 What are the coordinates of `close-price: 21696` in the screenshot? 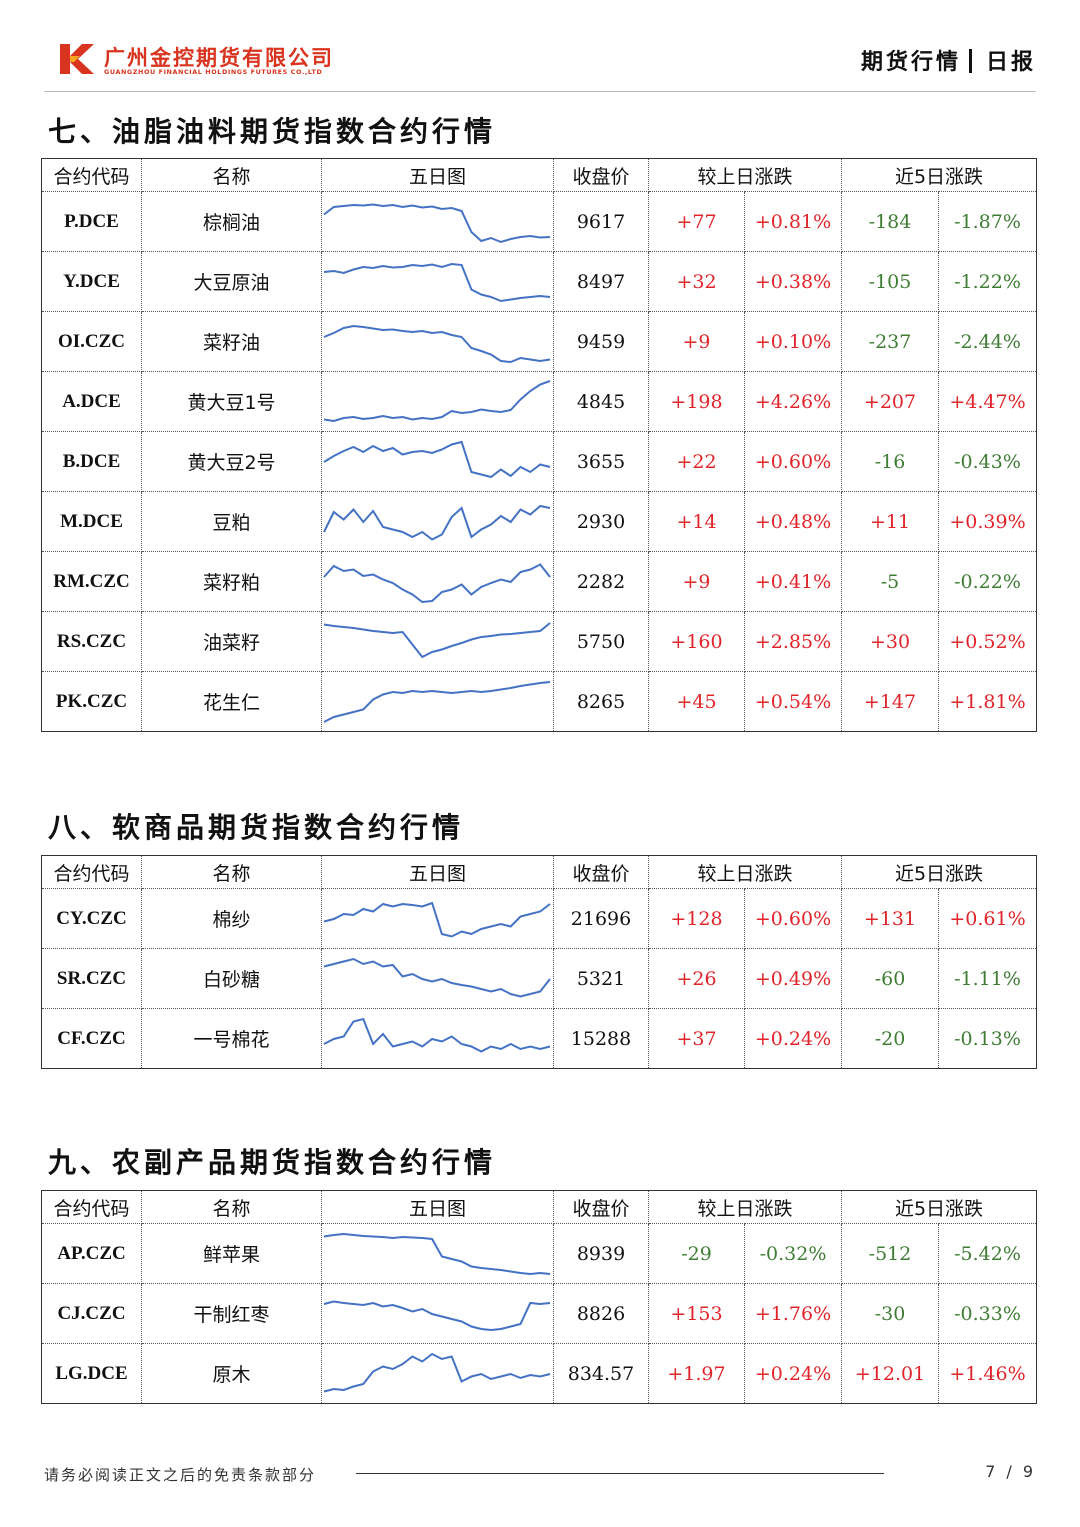 It's located at (601, 918).